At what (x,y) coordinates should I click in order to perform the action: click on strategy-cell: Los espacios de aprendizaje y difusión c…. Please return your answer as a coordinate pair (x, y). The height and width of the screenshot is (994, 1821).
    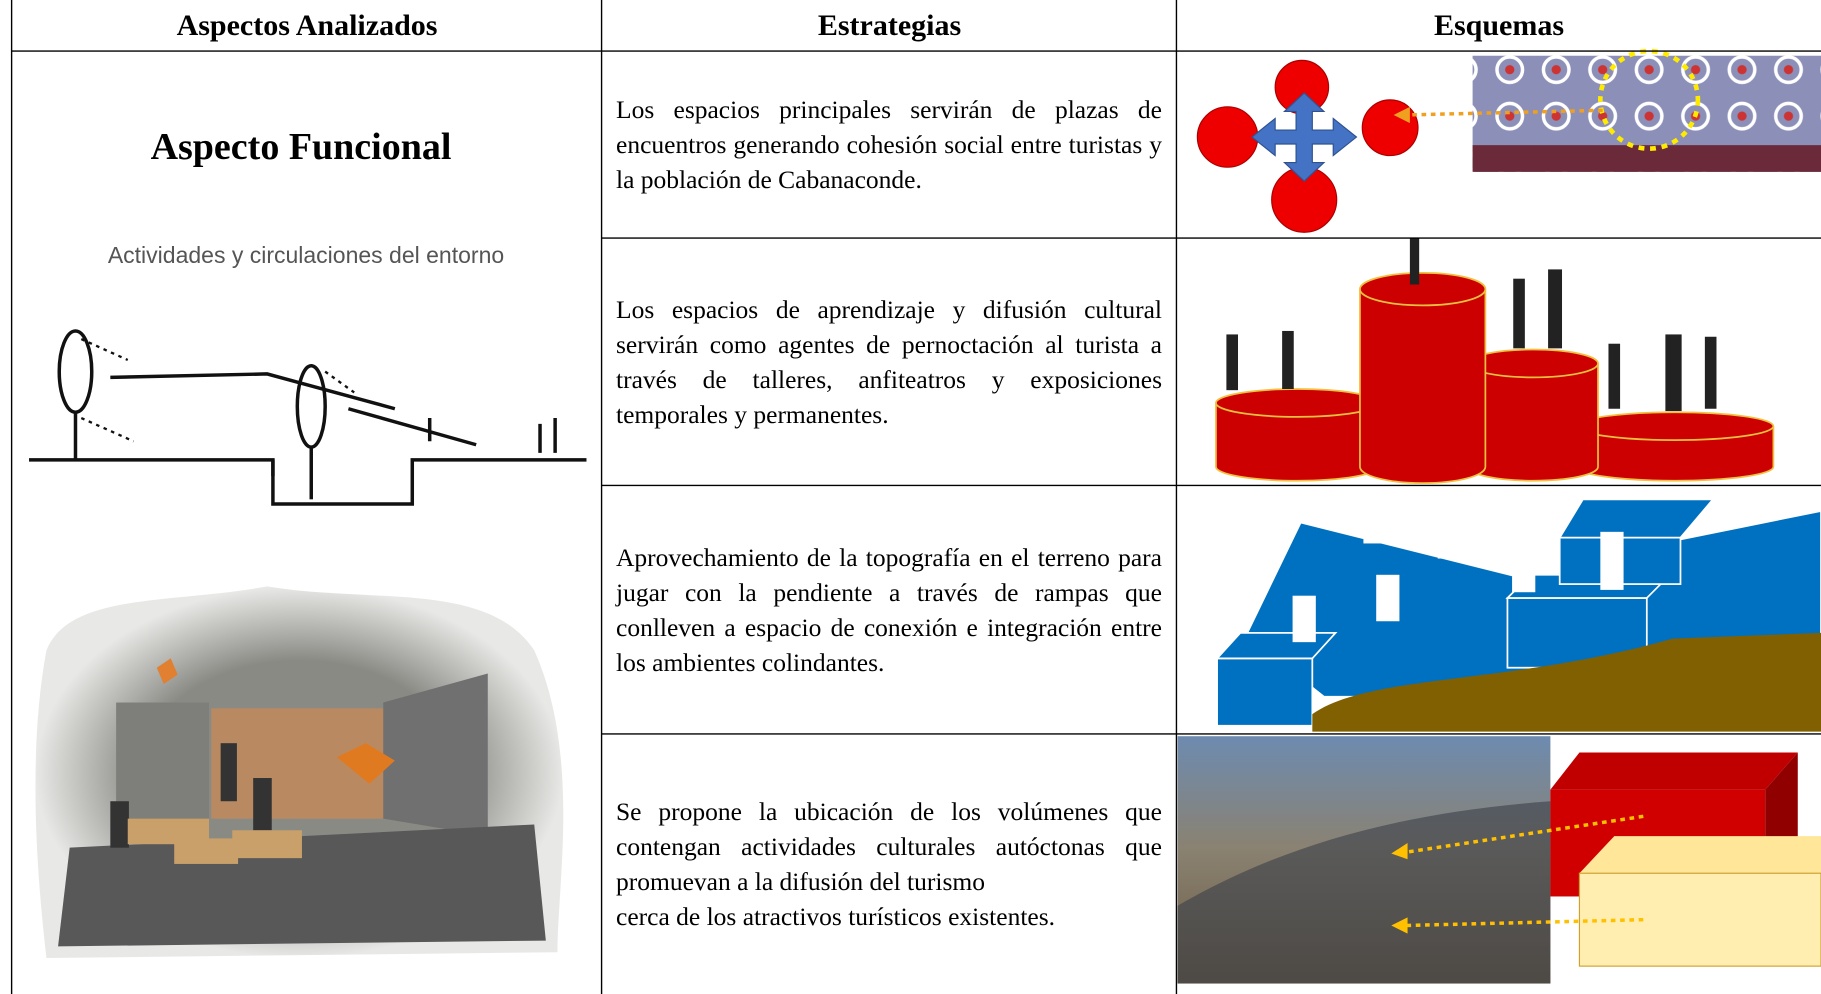
    Looking at the image, I should click on (889, 361).